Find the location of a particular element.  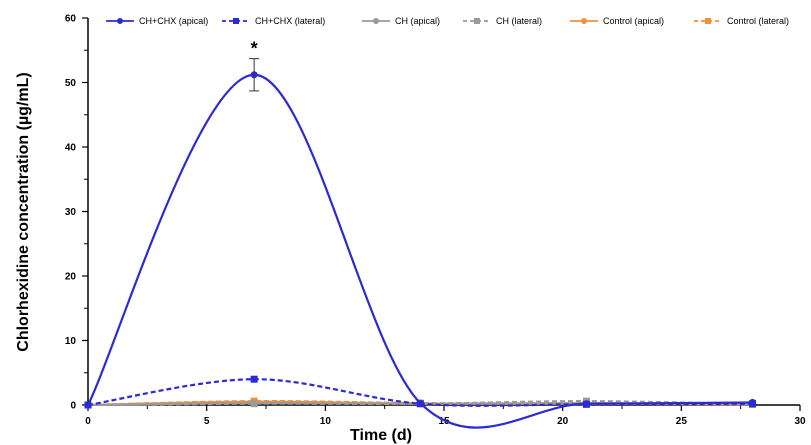

legend-label: CH (apical) is located at coordinates (417, 21).